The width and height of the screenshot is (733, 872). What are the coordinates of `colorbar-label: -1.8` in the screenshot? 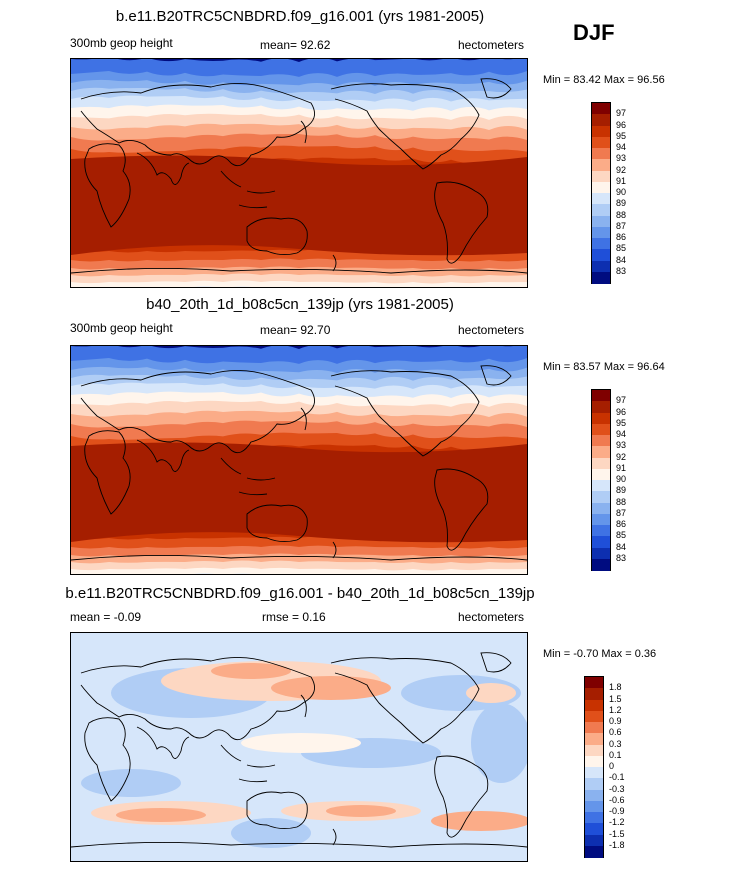 It's located at (617, 844).